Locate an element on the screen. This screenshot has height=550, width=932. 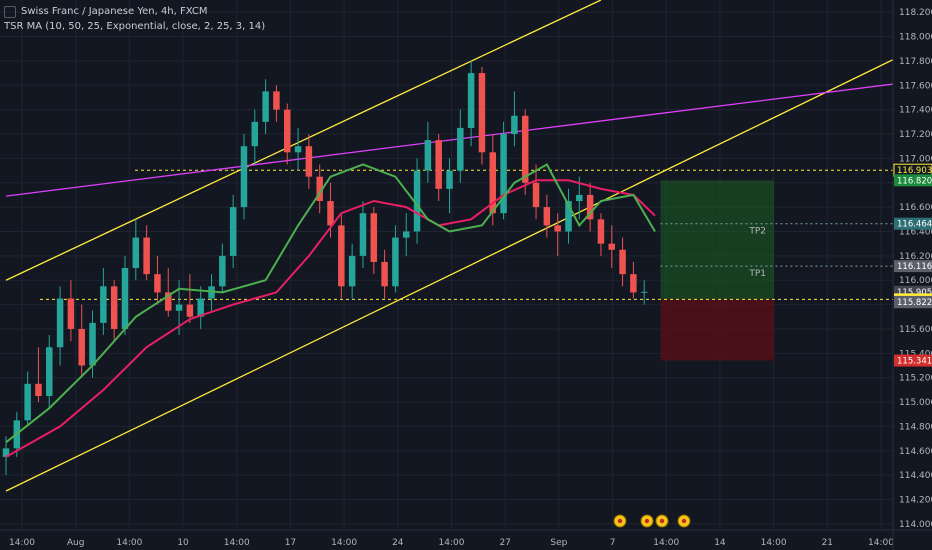
event-markers is located at coordinates (652, 521).